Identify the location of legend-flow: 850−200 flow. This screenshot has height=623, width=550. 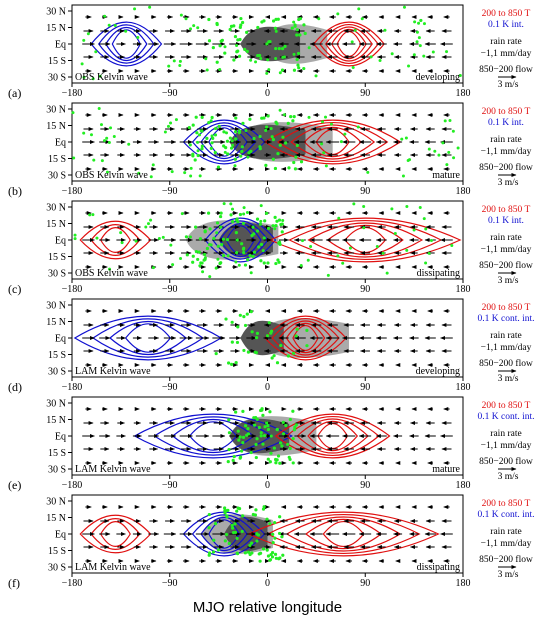
(506, 559).